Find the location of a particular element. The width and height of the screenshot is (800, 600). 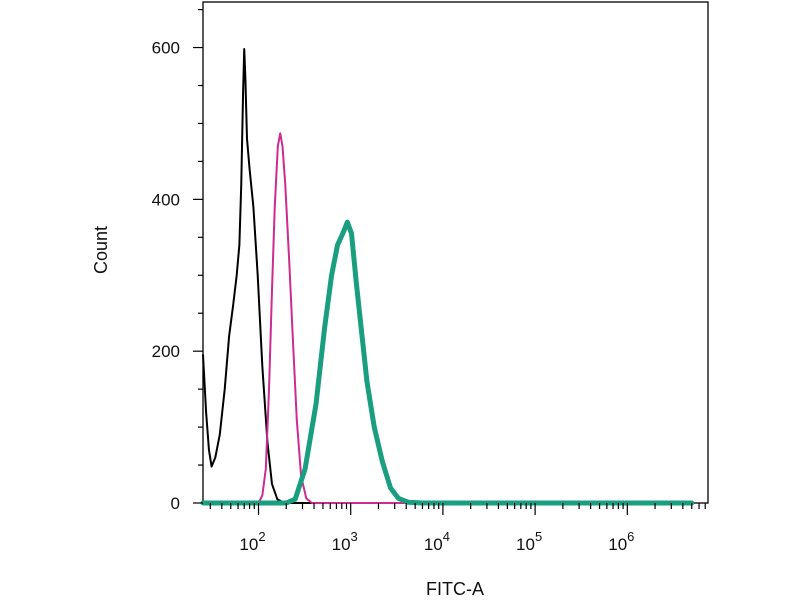

y-axis: 0 200 400 600 is located at coordinates (177, 260).